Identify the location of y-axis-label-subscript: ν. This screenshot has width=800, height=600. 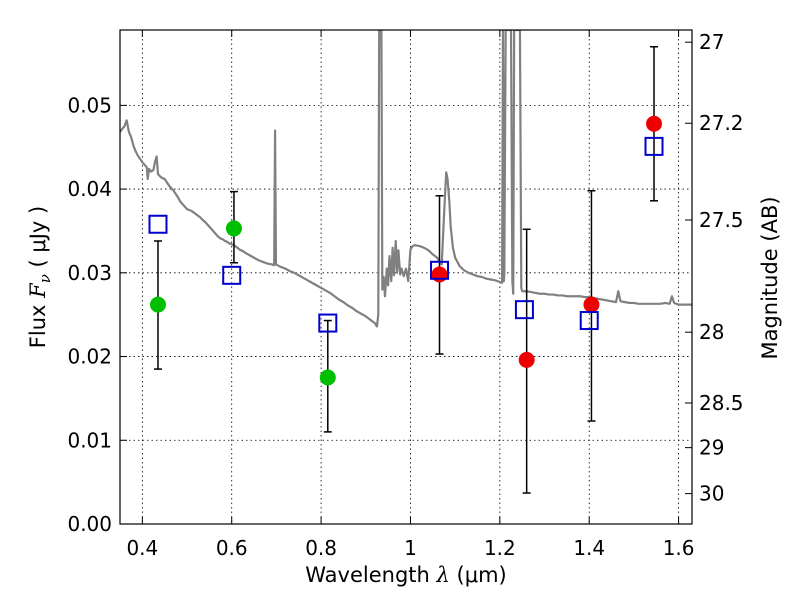
(45, 278).